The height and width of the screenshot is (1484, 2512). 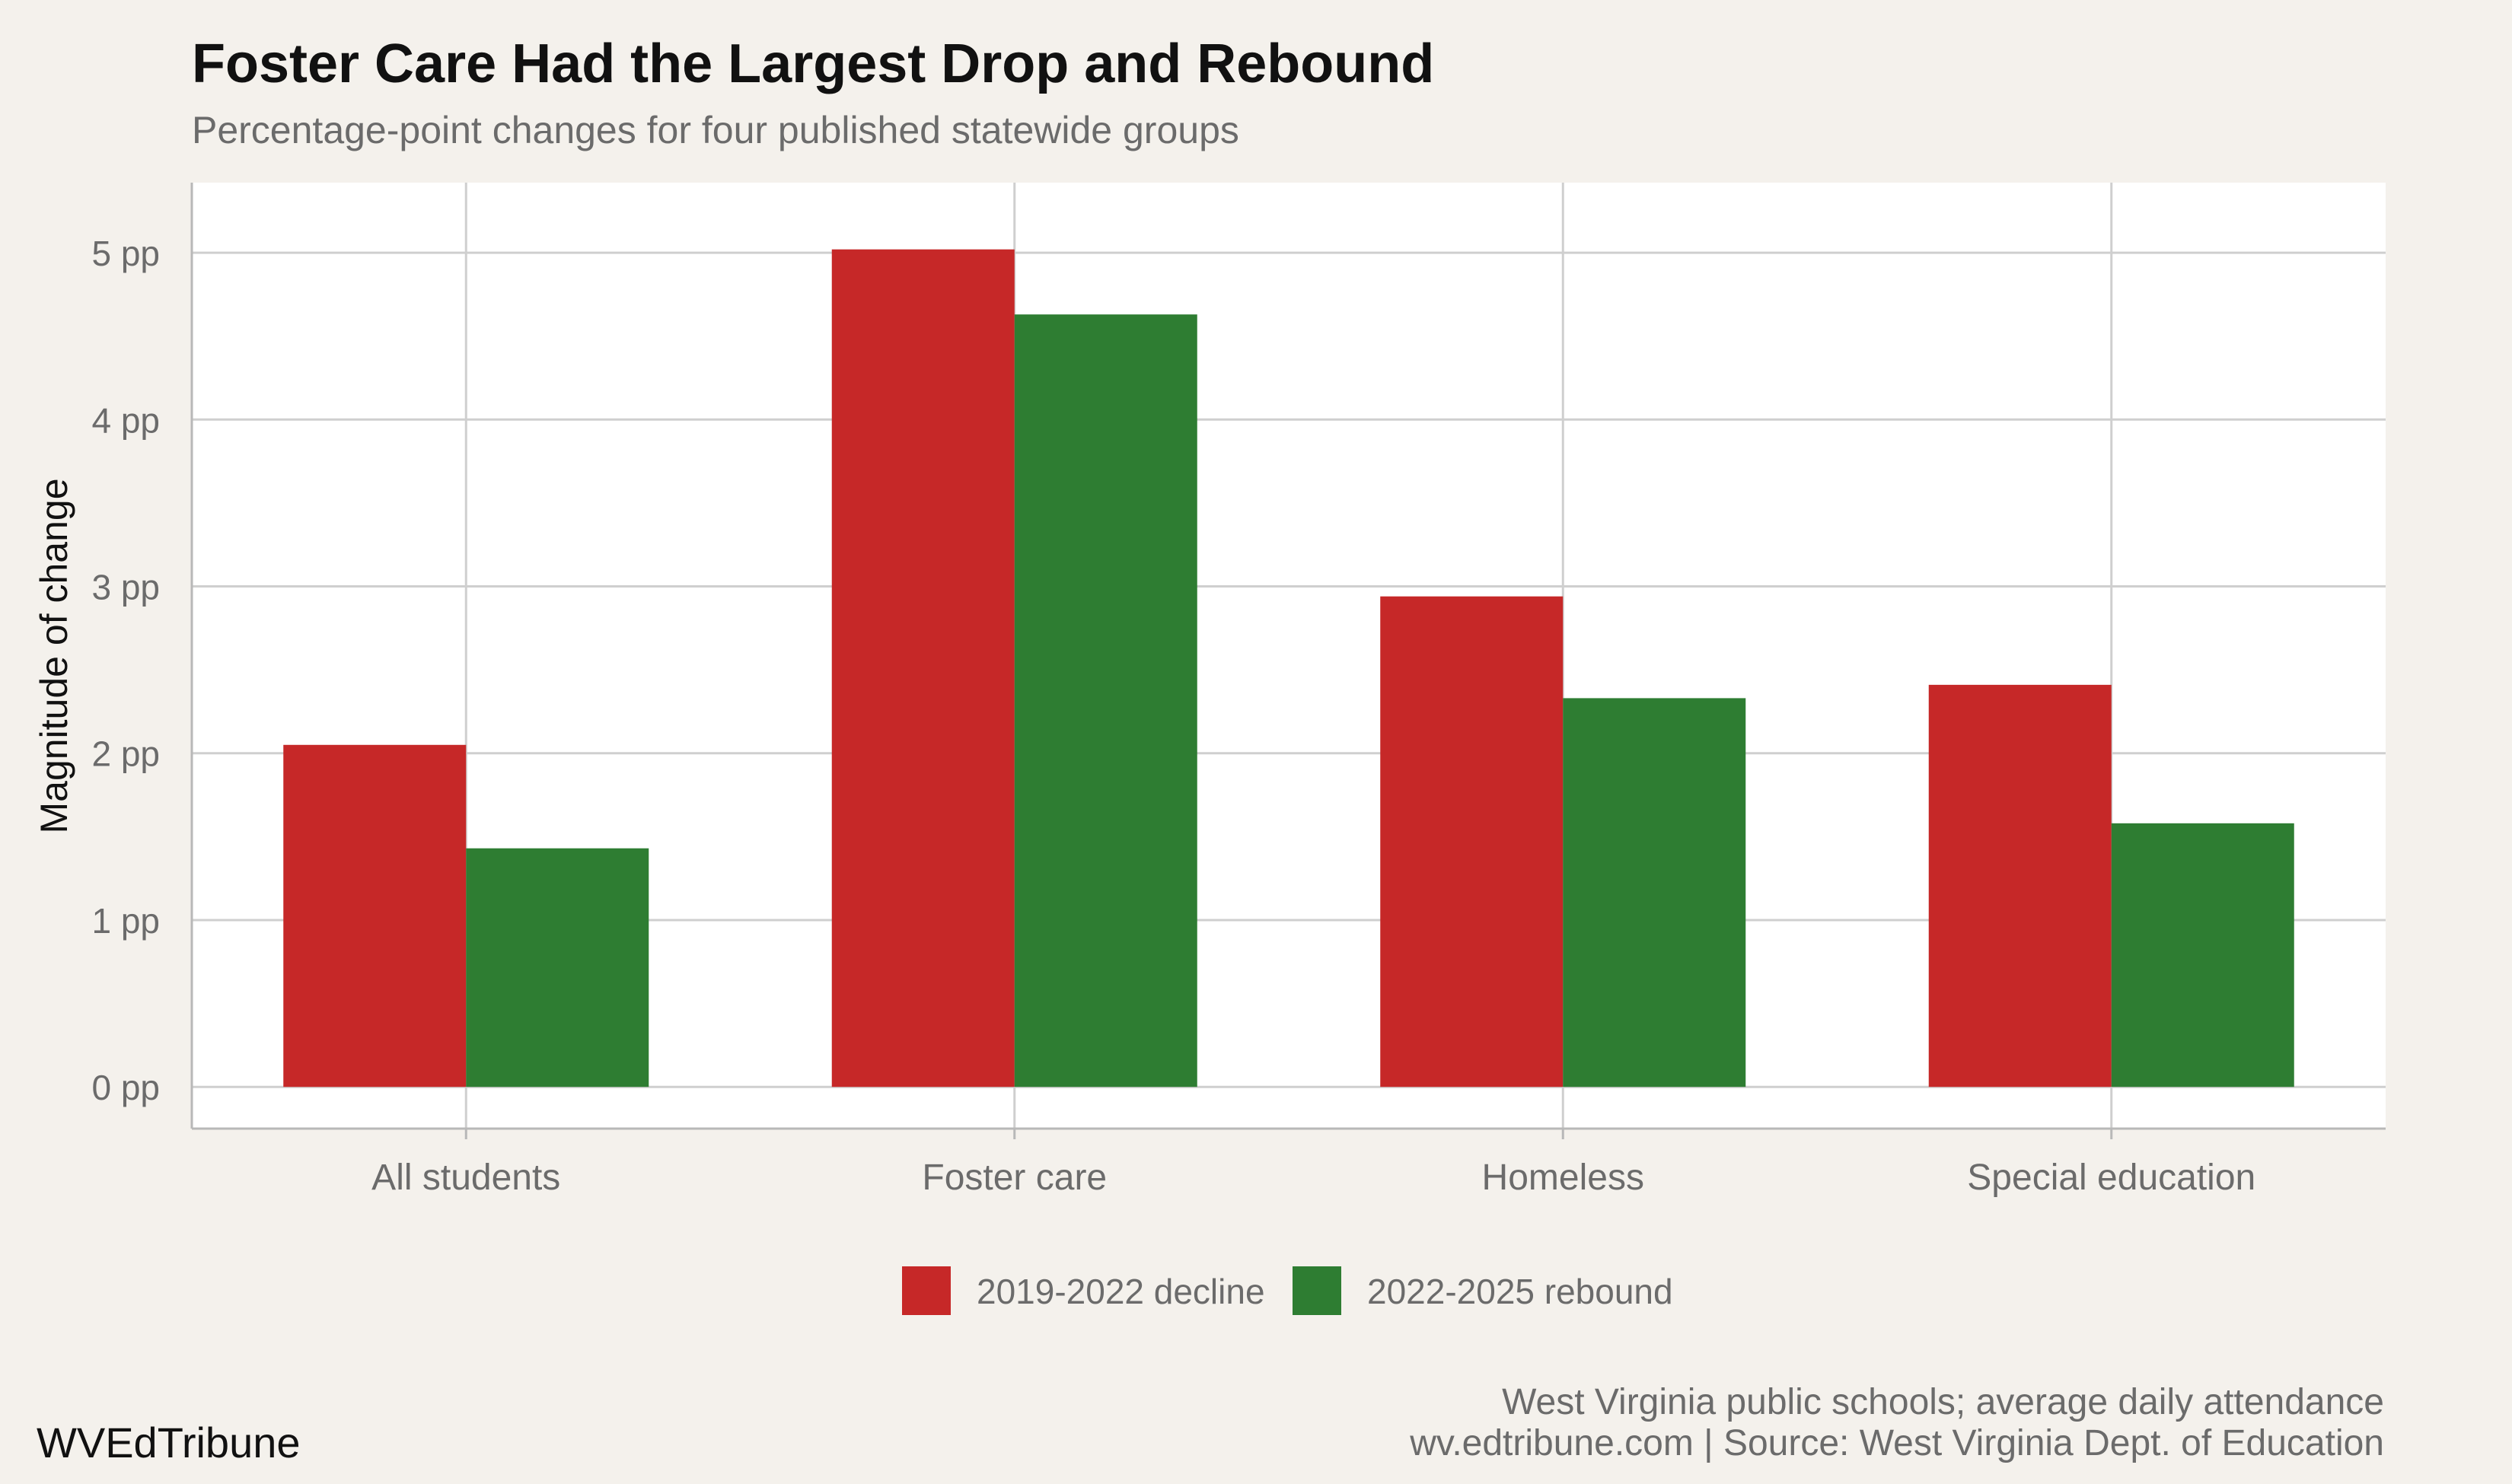 I want to click on y-tick-label: 1 pp, so click(x=125, y=921).